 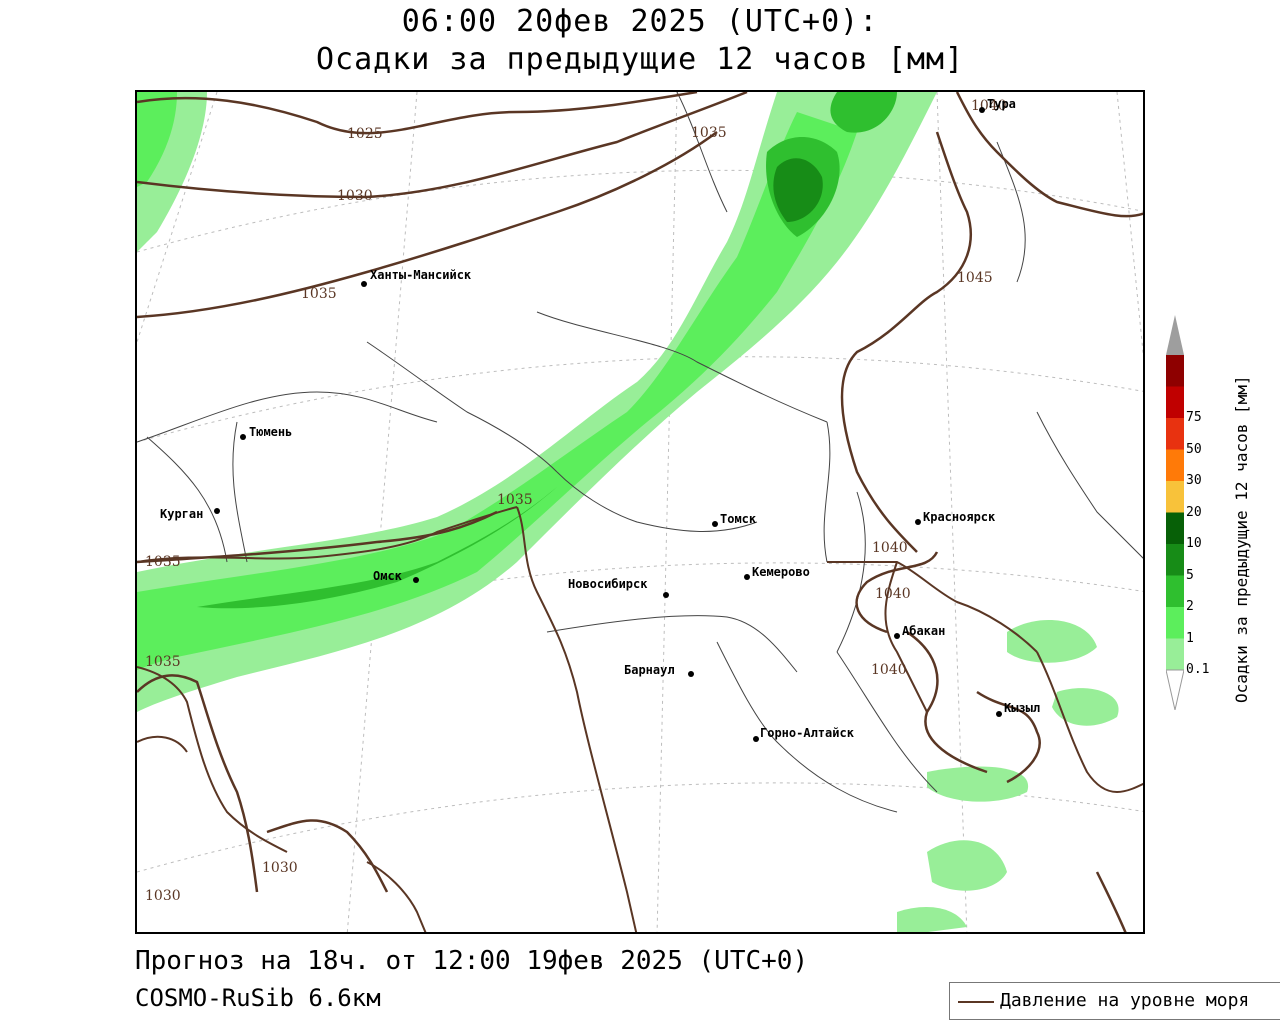 I want to click on city-label: Омск, so click(x=387, y=576).